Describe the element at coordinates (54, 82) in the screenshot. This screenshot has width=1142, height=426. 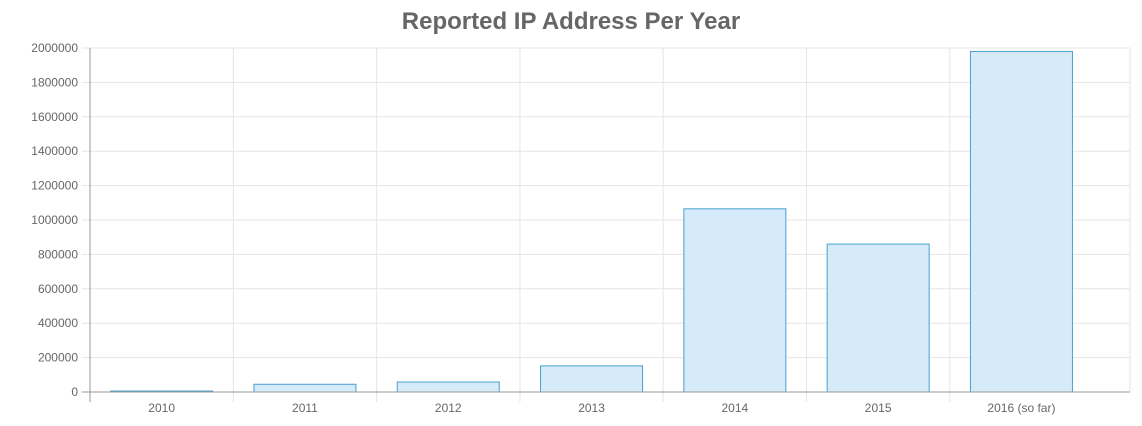
I see `y-tick-label: 1800000` at that location.